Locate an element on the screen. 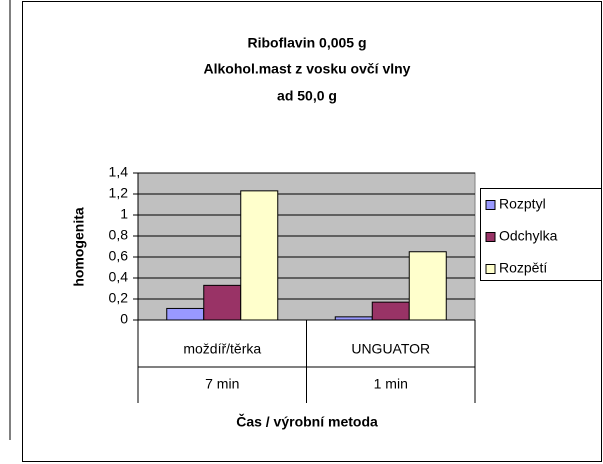 The image size is (603, 464). y-tick-label: 0,2 is located at coordinates (119, 298).